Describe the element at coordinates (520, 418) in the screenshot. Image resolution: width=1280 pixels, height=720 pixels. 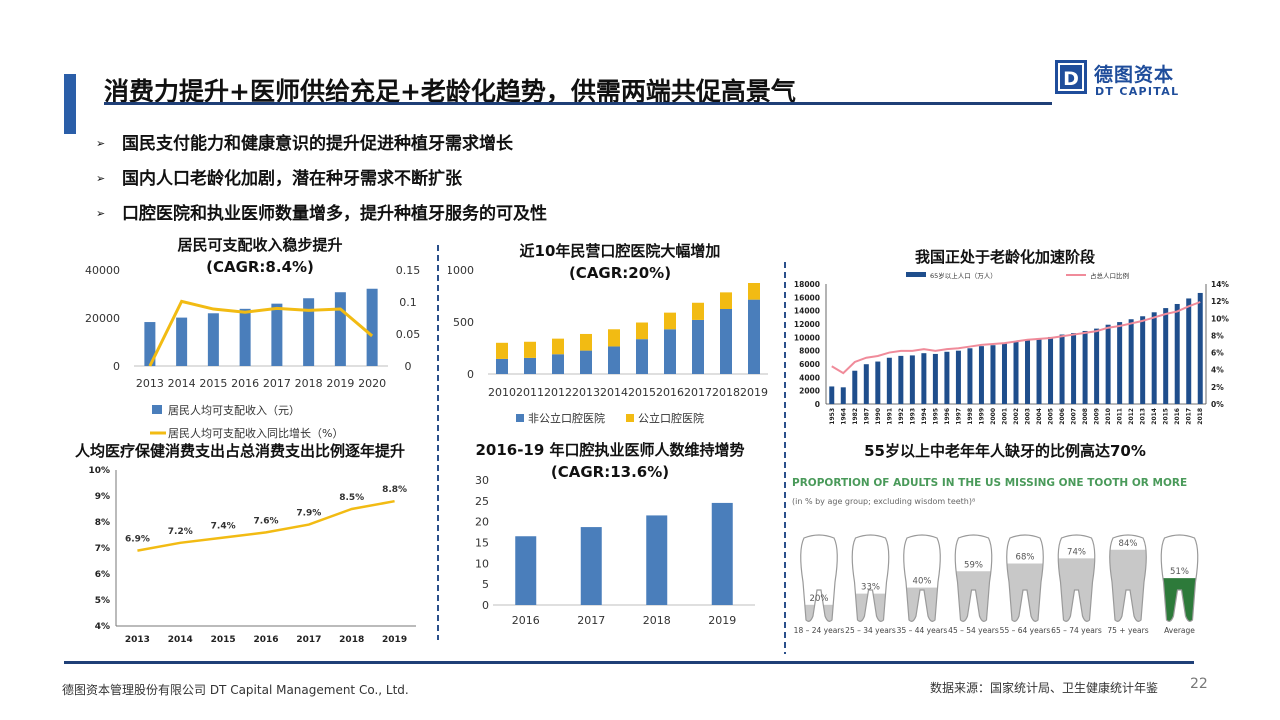
I see `legend-swatch-private` at that location.